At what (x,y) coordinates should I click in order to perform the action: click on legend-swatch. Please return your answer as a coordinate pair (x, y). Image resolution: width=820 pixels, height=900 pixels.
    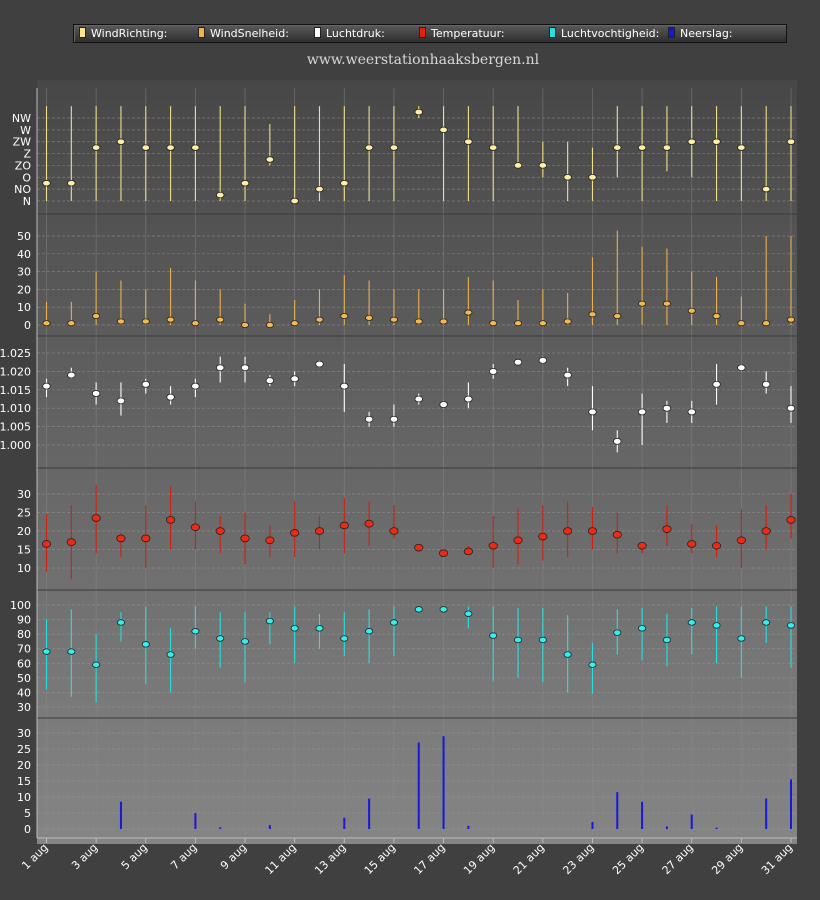
    Looking at the image, I should click on (82, 32).